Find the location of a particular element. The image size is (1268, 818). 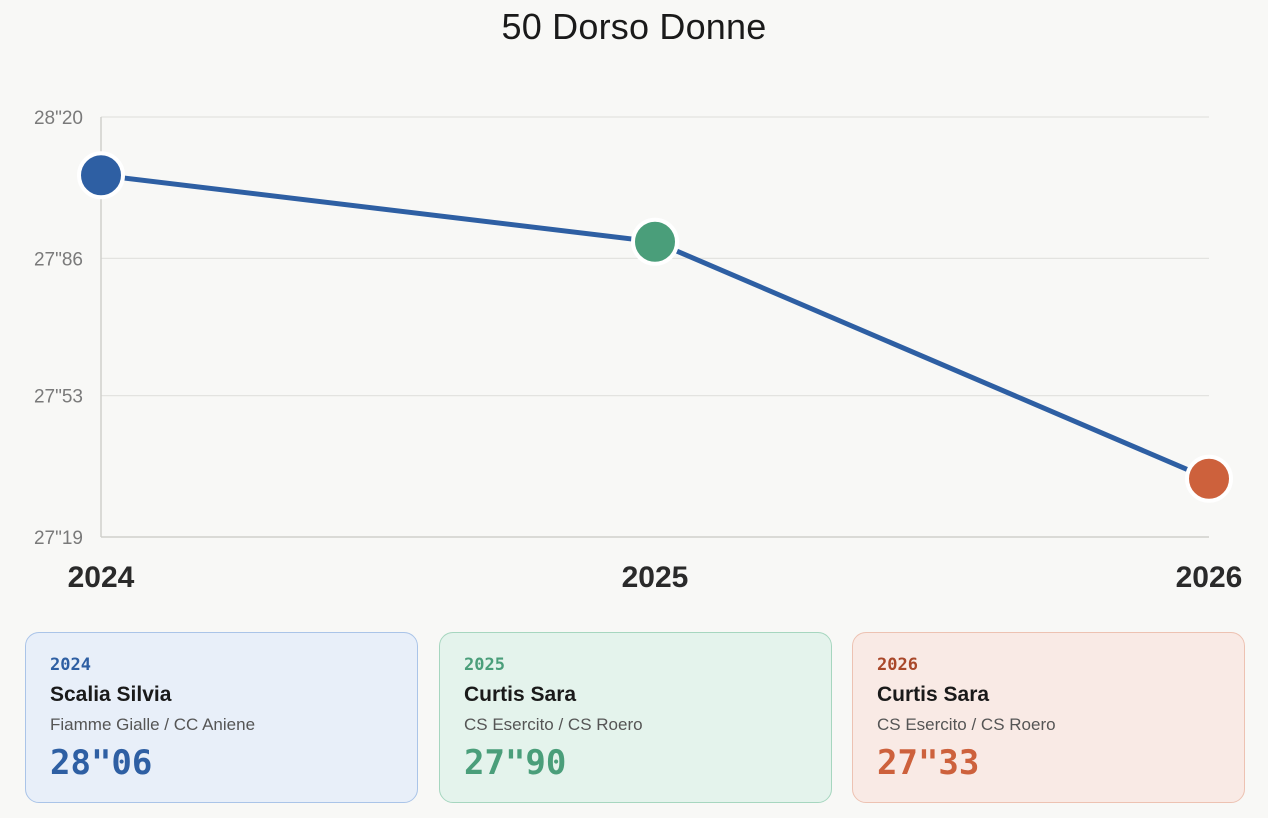

y-tick-label: 27"86 is located at coordinates (58, 259).